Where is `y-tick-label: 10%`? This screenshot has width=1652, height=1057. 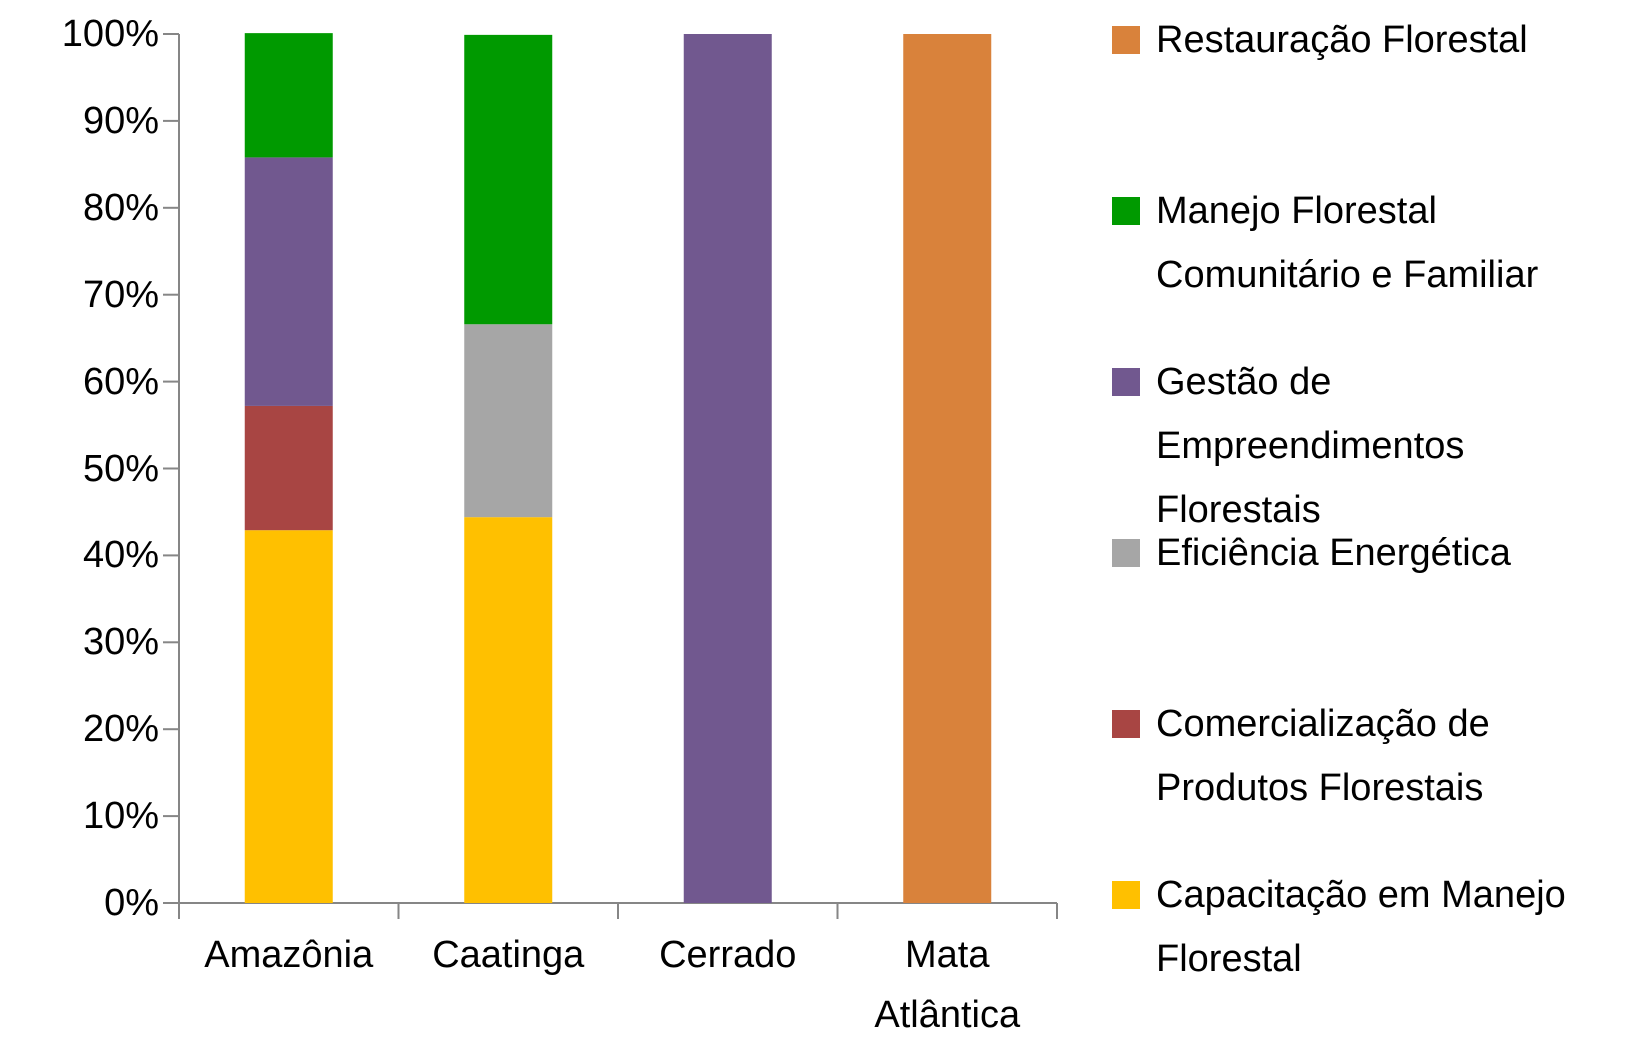
y-tick-label: 10% is located at coordinates (120, 816).